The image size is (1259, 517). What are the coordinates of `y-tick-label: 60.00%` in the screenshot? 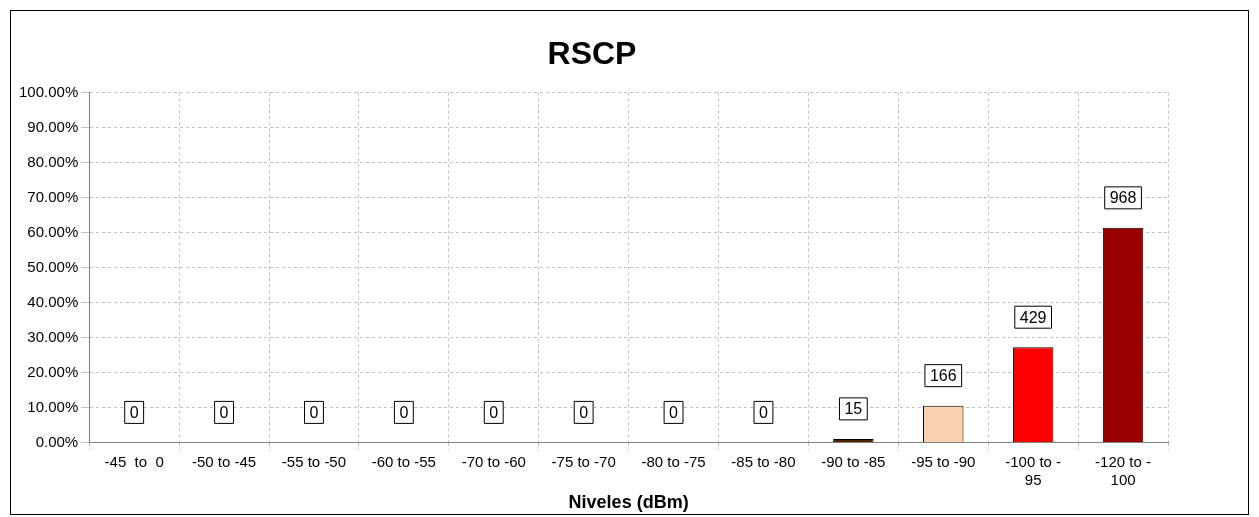 It's located at (53, 231).